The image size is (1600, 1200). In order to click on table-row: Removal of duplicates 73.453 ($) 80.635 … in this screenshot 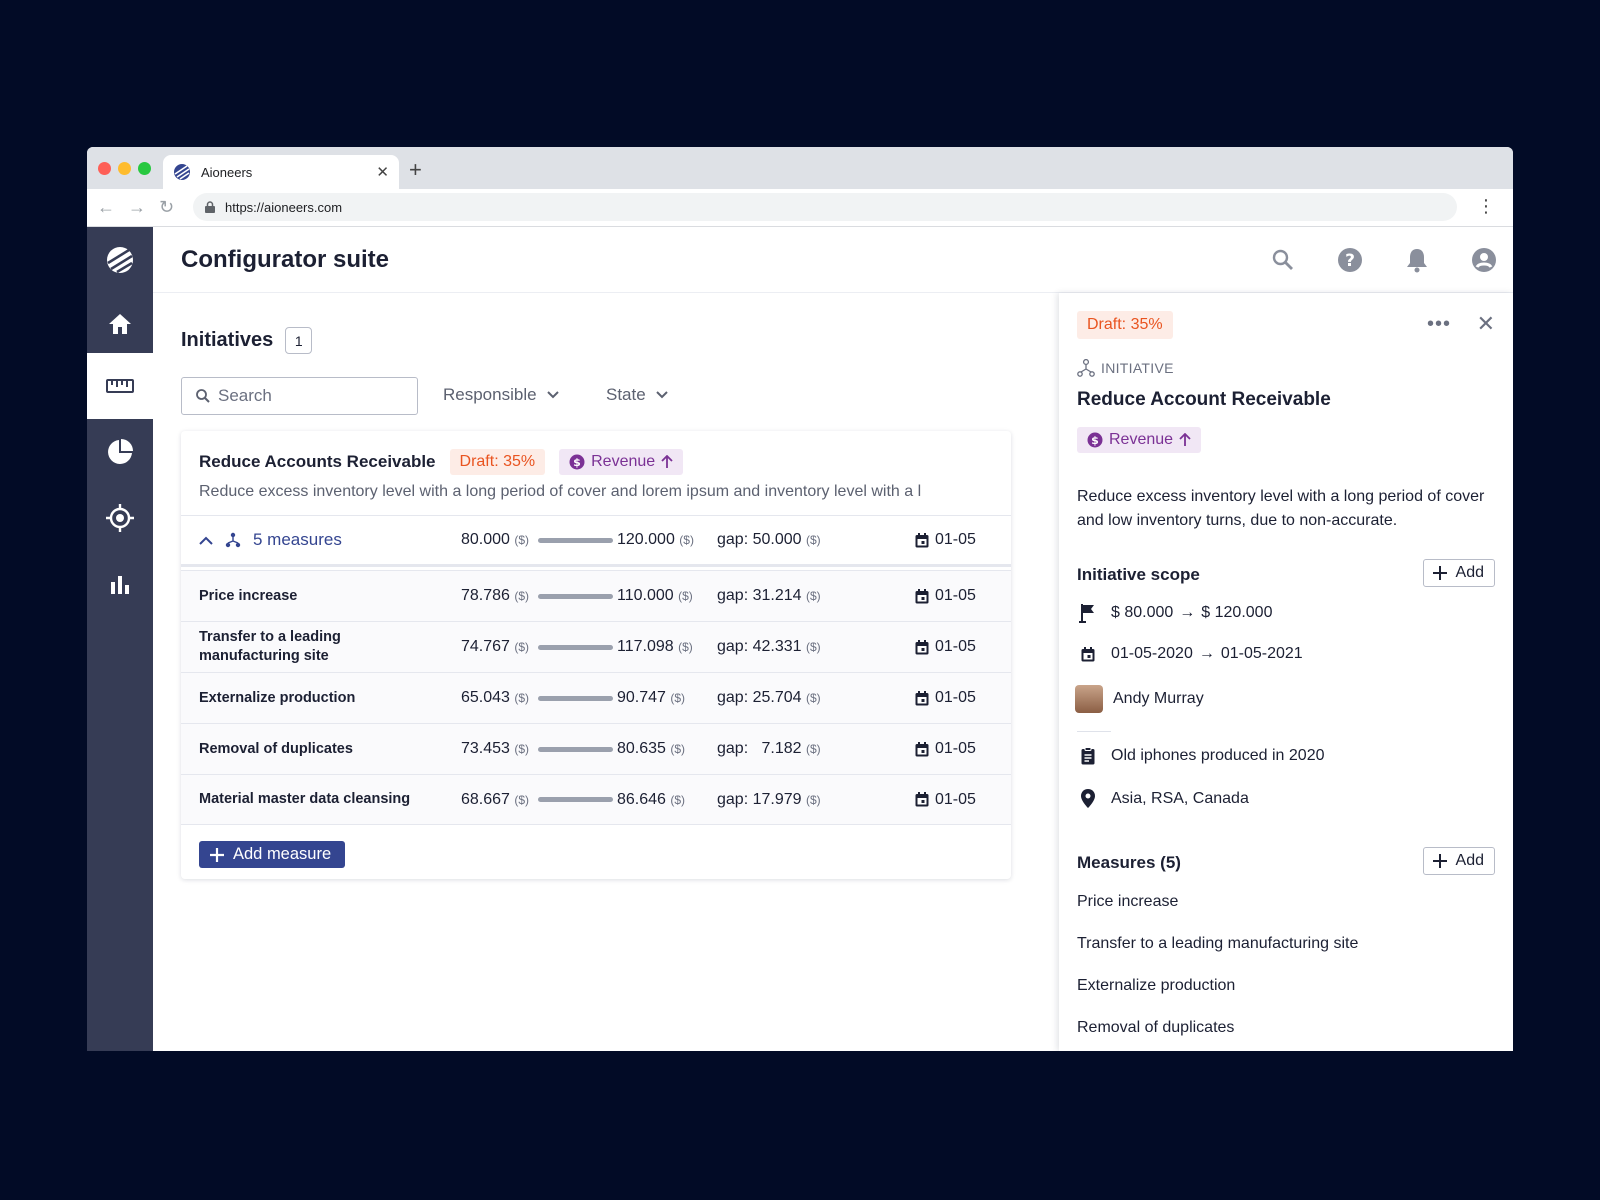, I will do `click(596, 748)`.